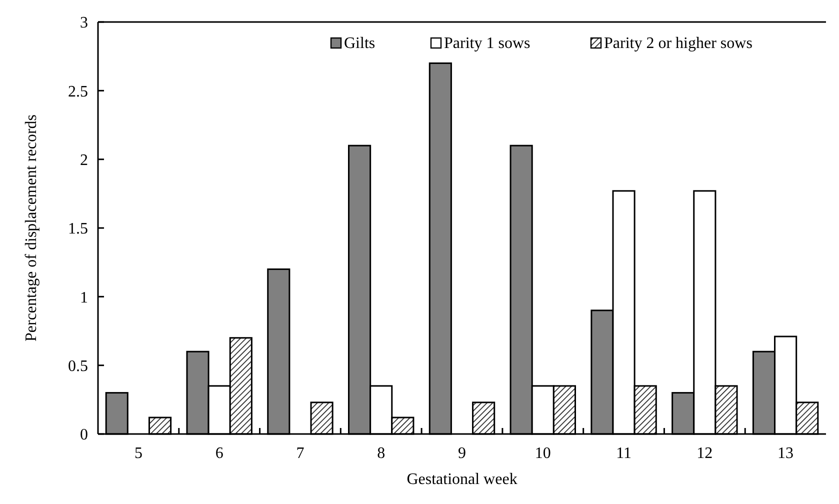  I want to click on x-tick-label: 6, so click(219, 453).